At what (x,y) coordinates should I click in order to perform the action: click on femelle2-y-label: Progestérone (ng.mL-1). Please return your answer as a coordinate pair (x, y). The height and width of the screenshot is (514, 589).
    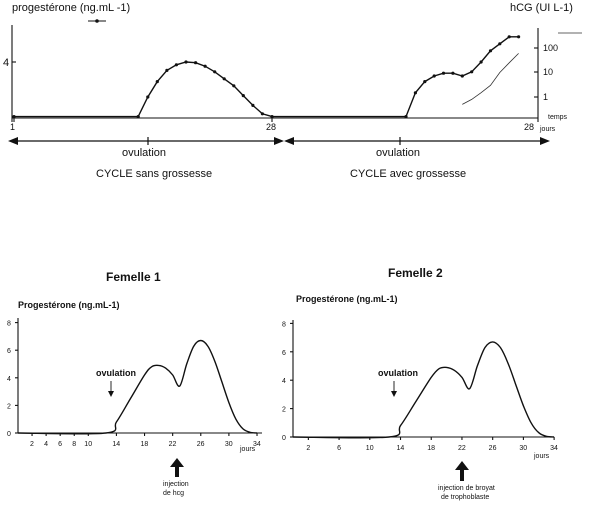
    Looking at the image, I should click on (347, 299).